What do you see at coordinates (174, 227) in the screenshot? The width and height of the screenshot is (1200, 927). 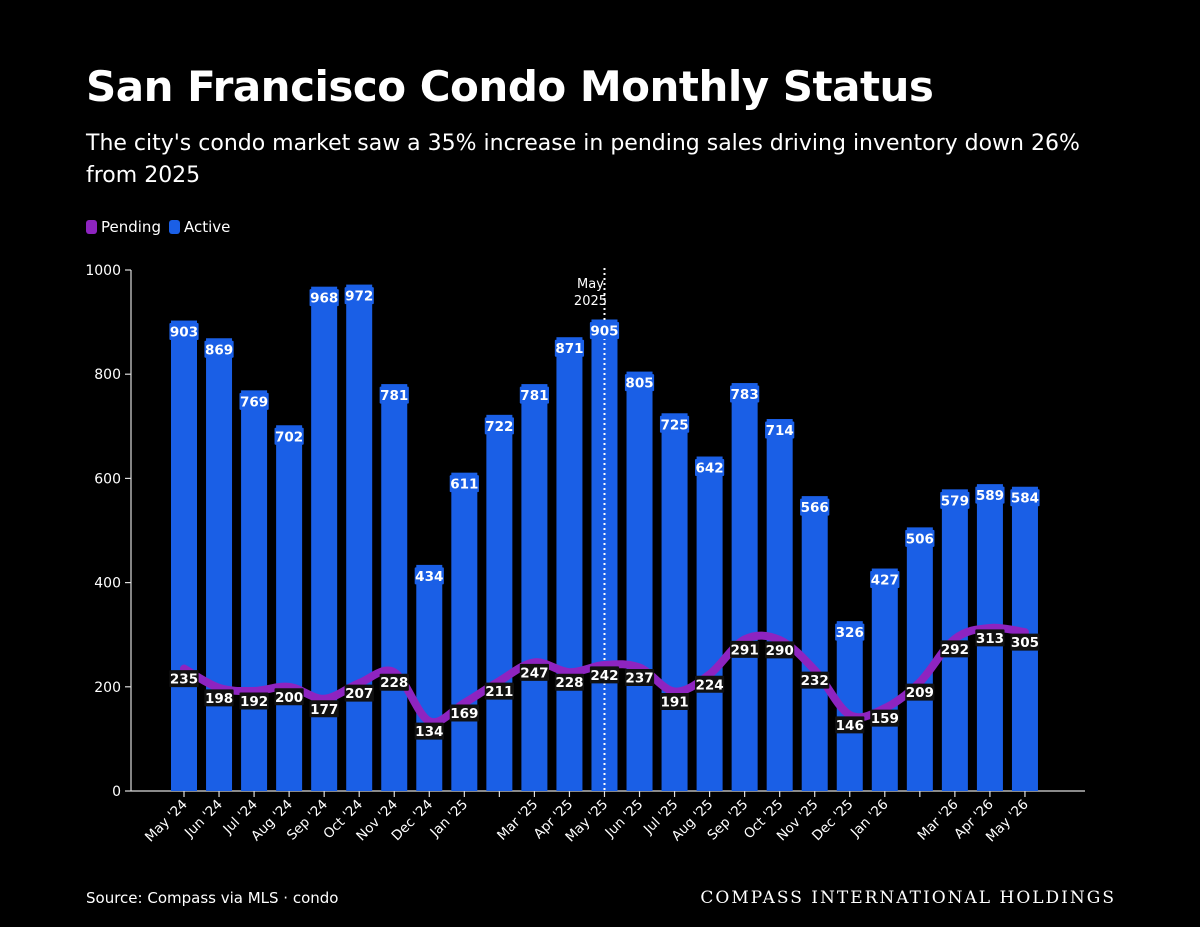 I see `legend-swatch-active` at bounding box center [174, 227].